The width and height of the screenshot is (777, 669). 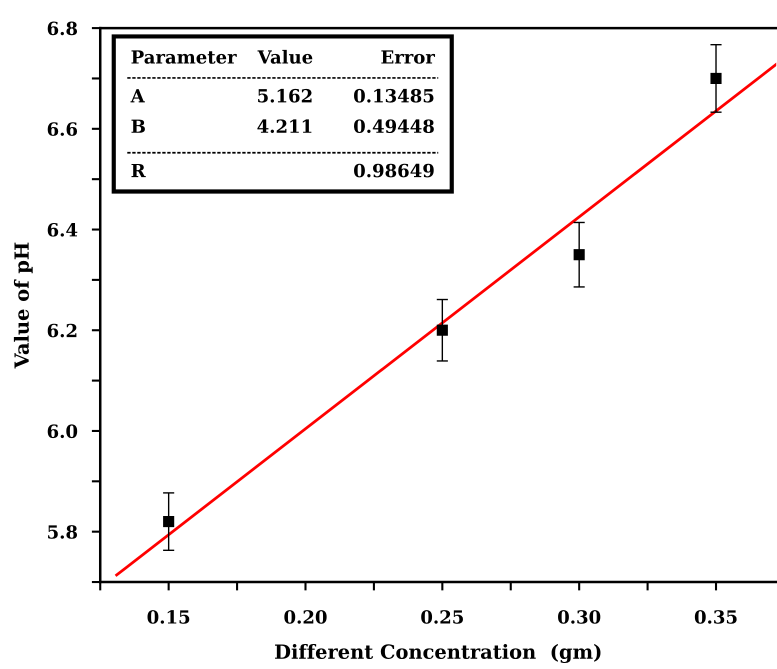 I want to click on annotation: B, so click(x=138, y=126).